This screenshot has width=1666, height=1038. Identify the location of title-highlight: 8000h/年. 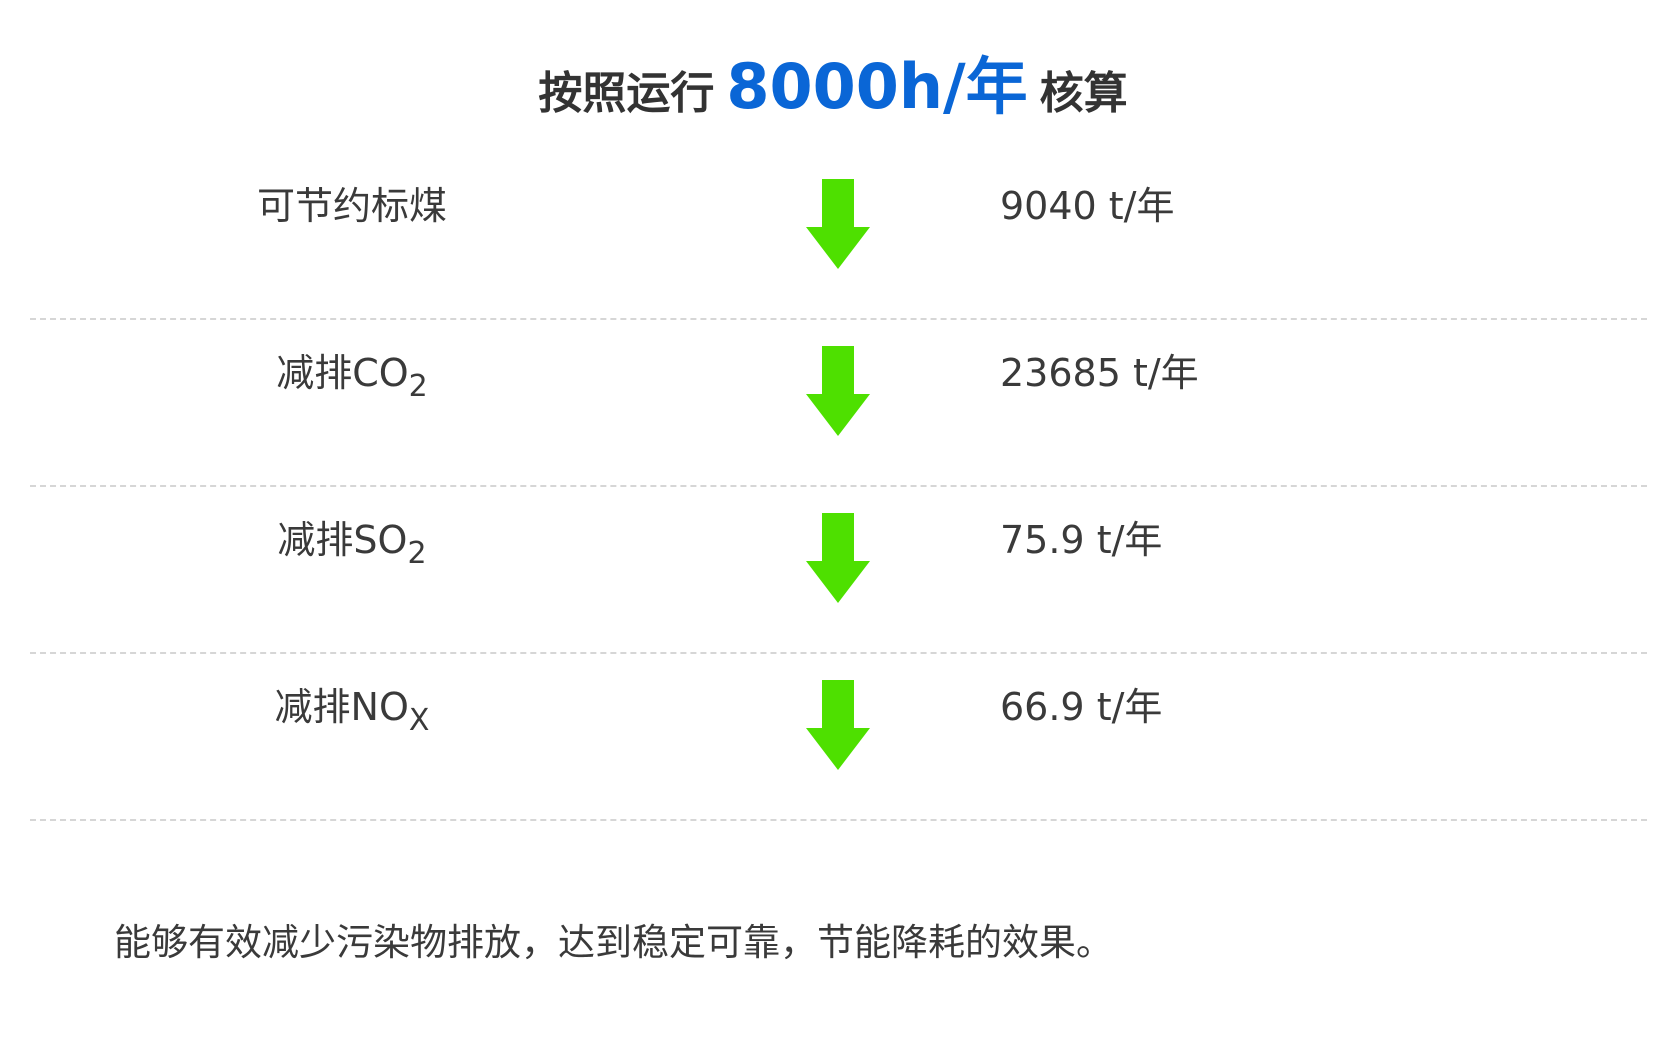
(877, 86).